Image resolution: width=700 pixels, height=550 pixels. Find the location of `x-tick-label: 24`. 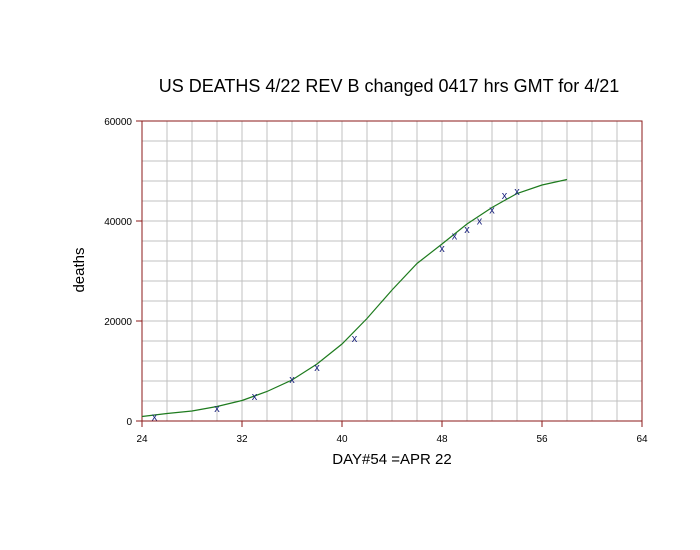

x-tick-label: 24 is located at coordinates (142, 439).